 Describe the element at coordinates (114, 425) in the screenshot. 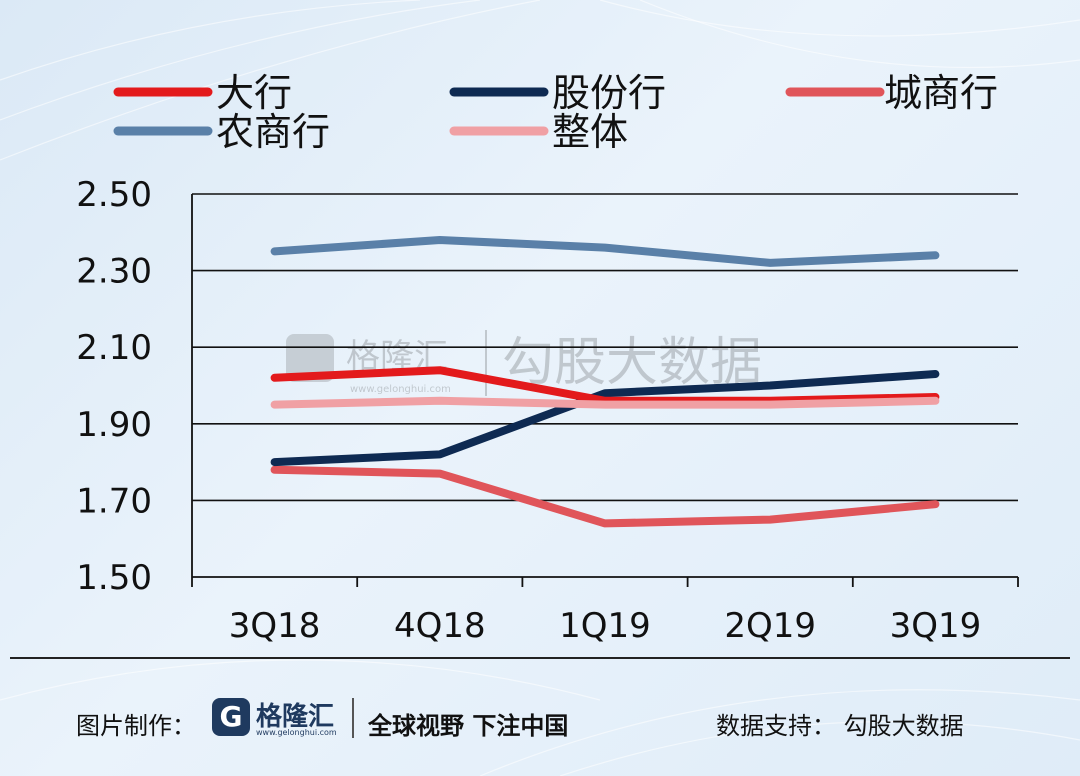

I see `y-tick-label: 1.90` at that location.